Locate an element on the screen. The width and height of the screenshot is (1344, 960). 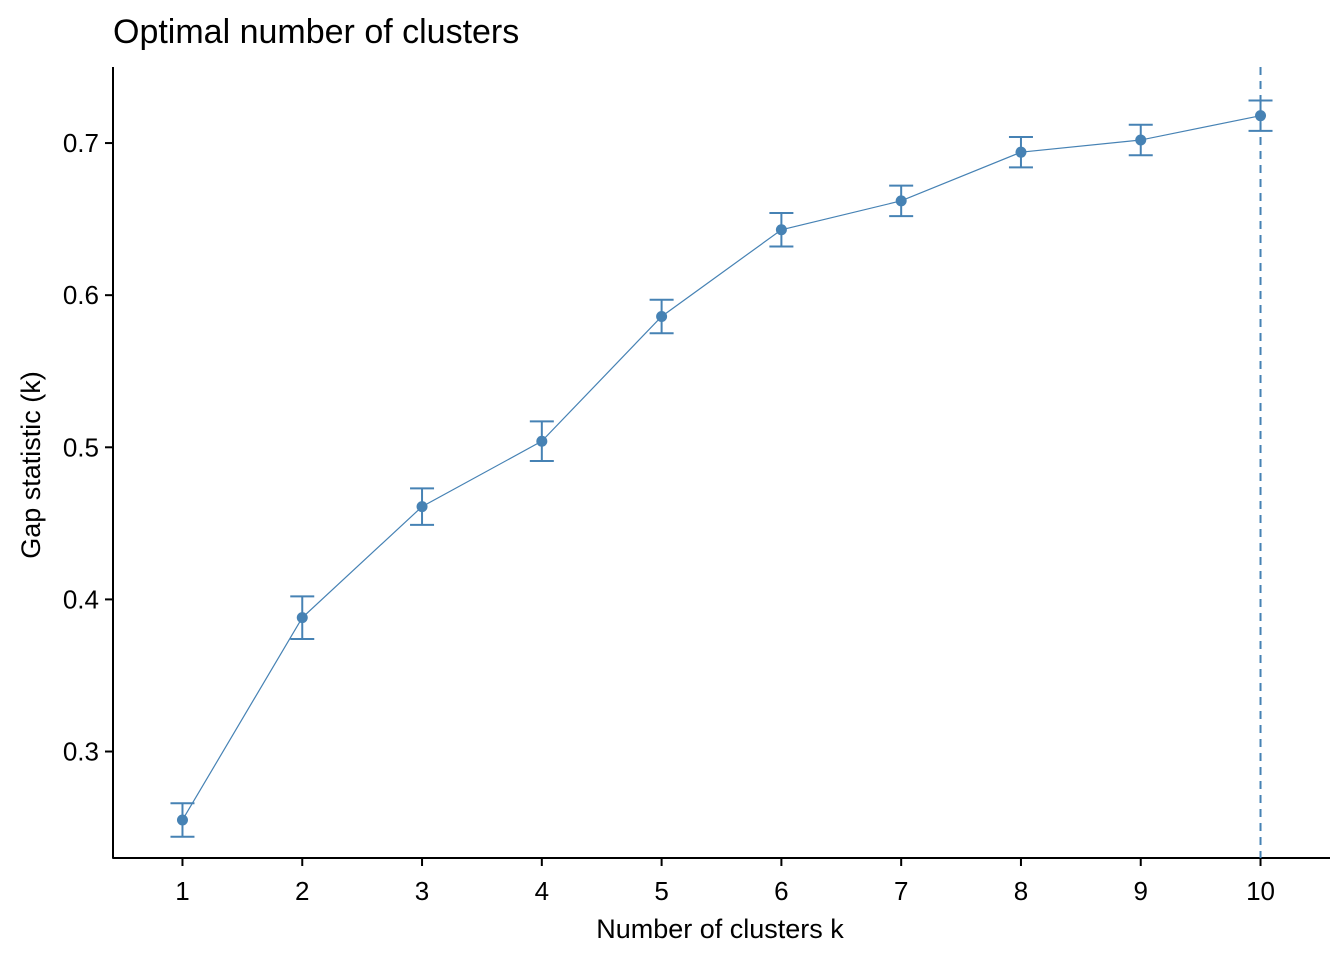
y-tick-label: 0.5 is located at coordinates (81, 447).